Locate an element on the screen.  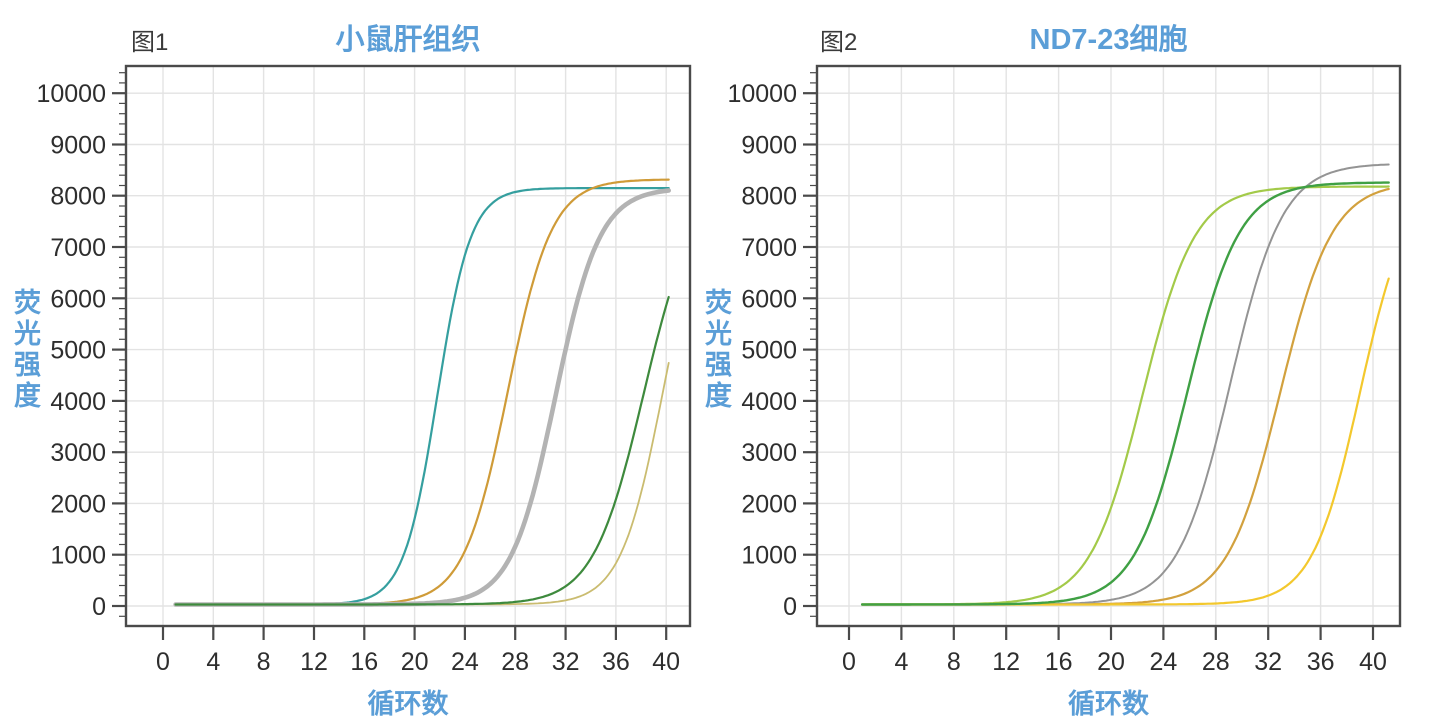
figure2-title: ND7-23细胞 is located at coordinates (1108, 40).